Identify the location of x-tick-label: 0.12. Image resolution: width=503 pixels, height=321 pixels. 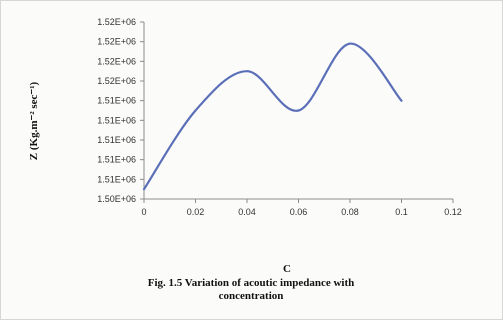
(453, 212).